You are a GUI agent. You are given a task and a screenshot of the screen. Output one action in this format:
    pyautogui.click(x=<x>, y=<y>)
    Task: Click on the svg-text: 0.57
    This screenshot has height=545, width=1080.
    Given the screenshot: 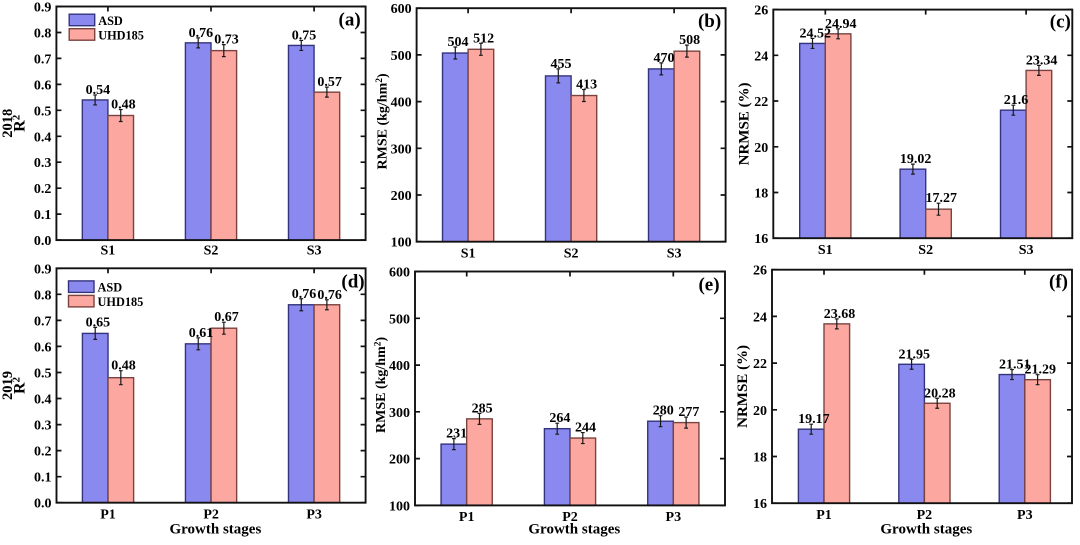 What is the action you would take?
    pyautogui.click(x=329, y=82)
    